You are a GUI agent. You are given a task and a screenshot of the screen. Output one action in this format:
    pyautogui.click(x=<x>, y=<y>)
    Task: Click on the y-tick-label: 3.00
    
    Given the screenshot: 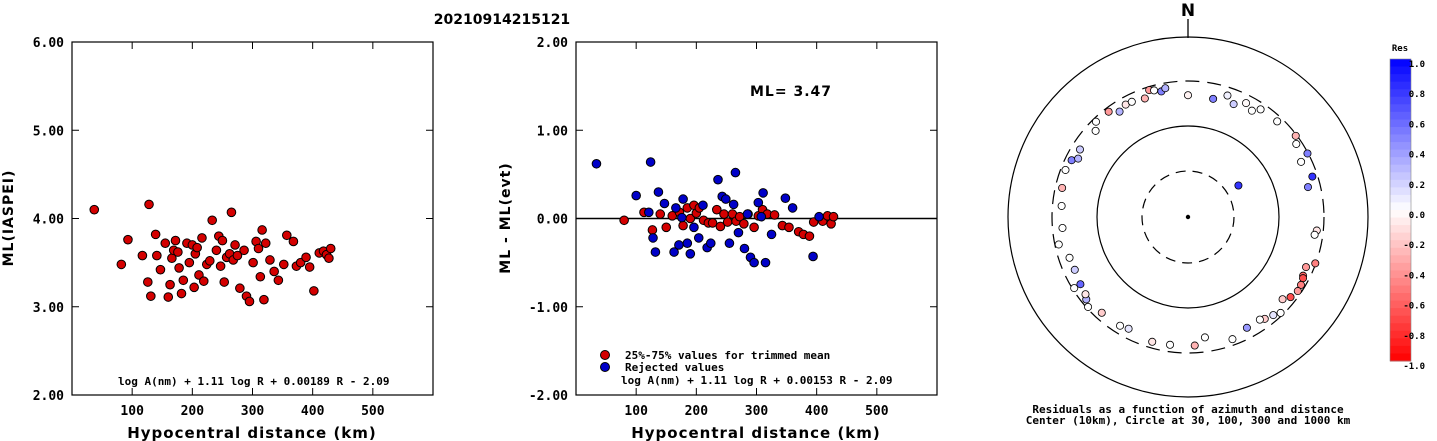 What is the action you would take?
    pyautogui.click(x=48, y=308)
    